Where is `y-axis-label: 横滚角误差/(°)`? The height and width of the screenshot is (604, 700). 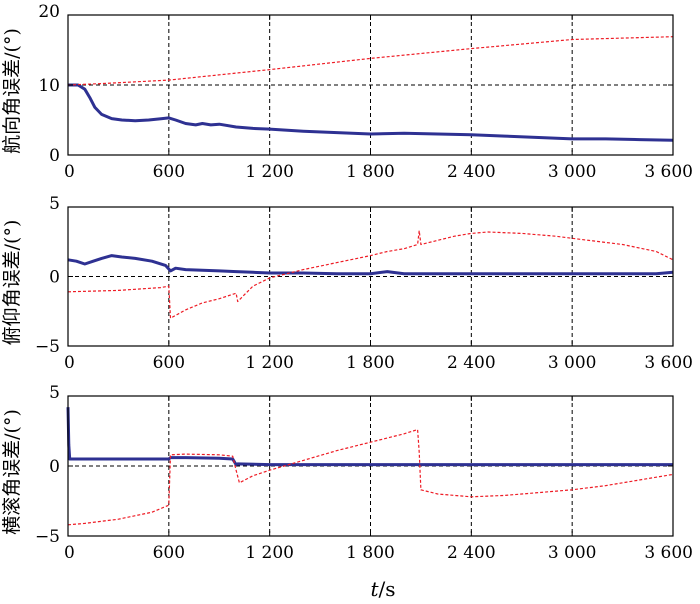
y-axis-label: 横滚角误差/(°) is located at coordinates (12, 472).